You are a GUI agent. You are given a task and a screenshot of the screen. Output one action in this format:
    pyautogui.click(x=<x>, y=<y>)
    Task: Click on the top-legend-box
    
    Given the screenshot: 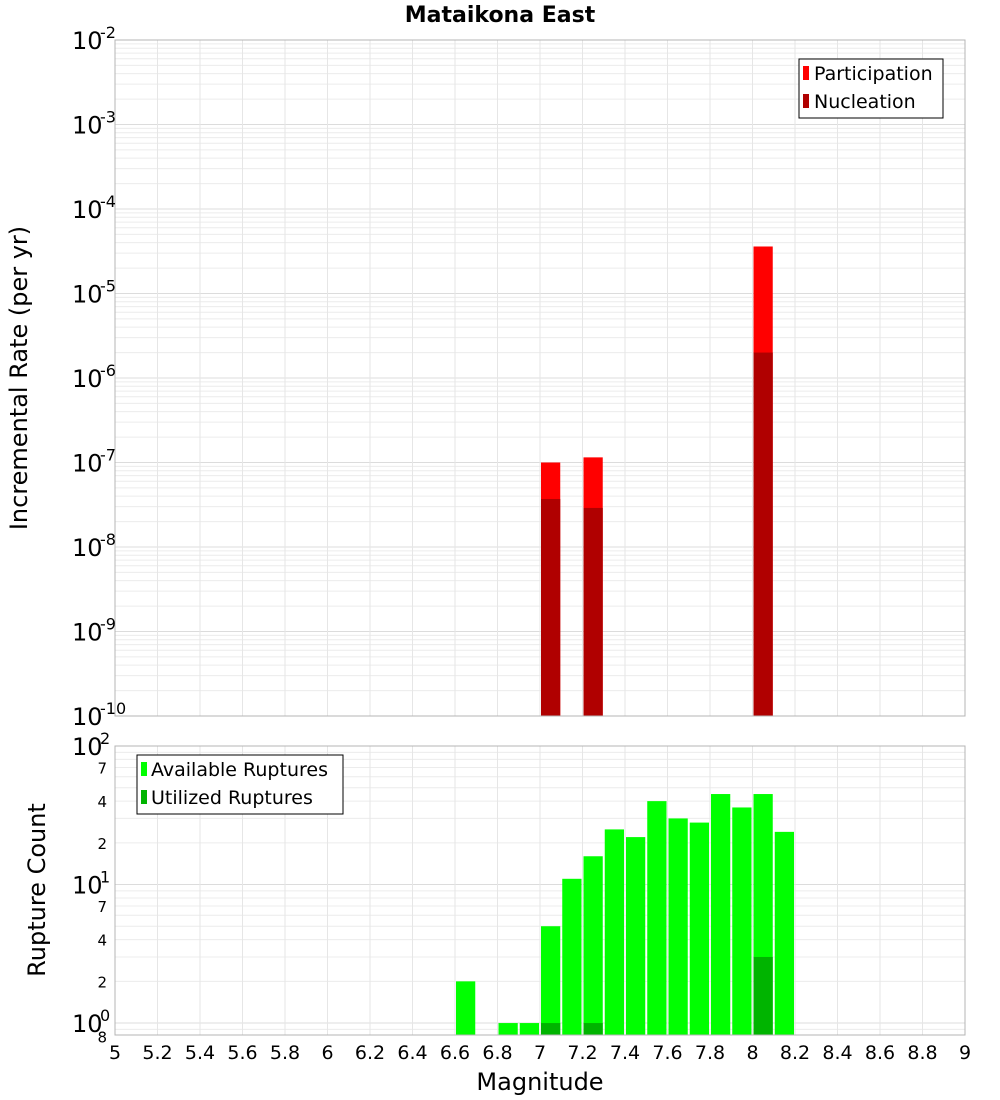 What is the action you would take?
    pyautogui.click(x=871, y=88)
    